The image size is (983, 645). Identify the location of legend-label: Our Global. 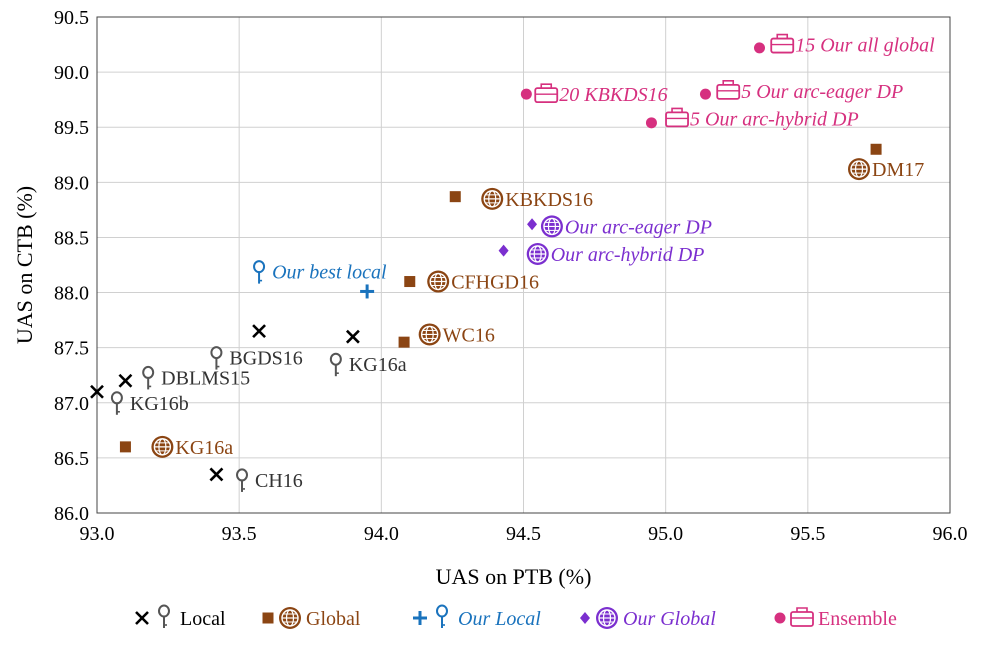
(669, 619).